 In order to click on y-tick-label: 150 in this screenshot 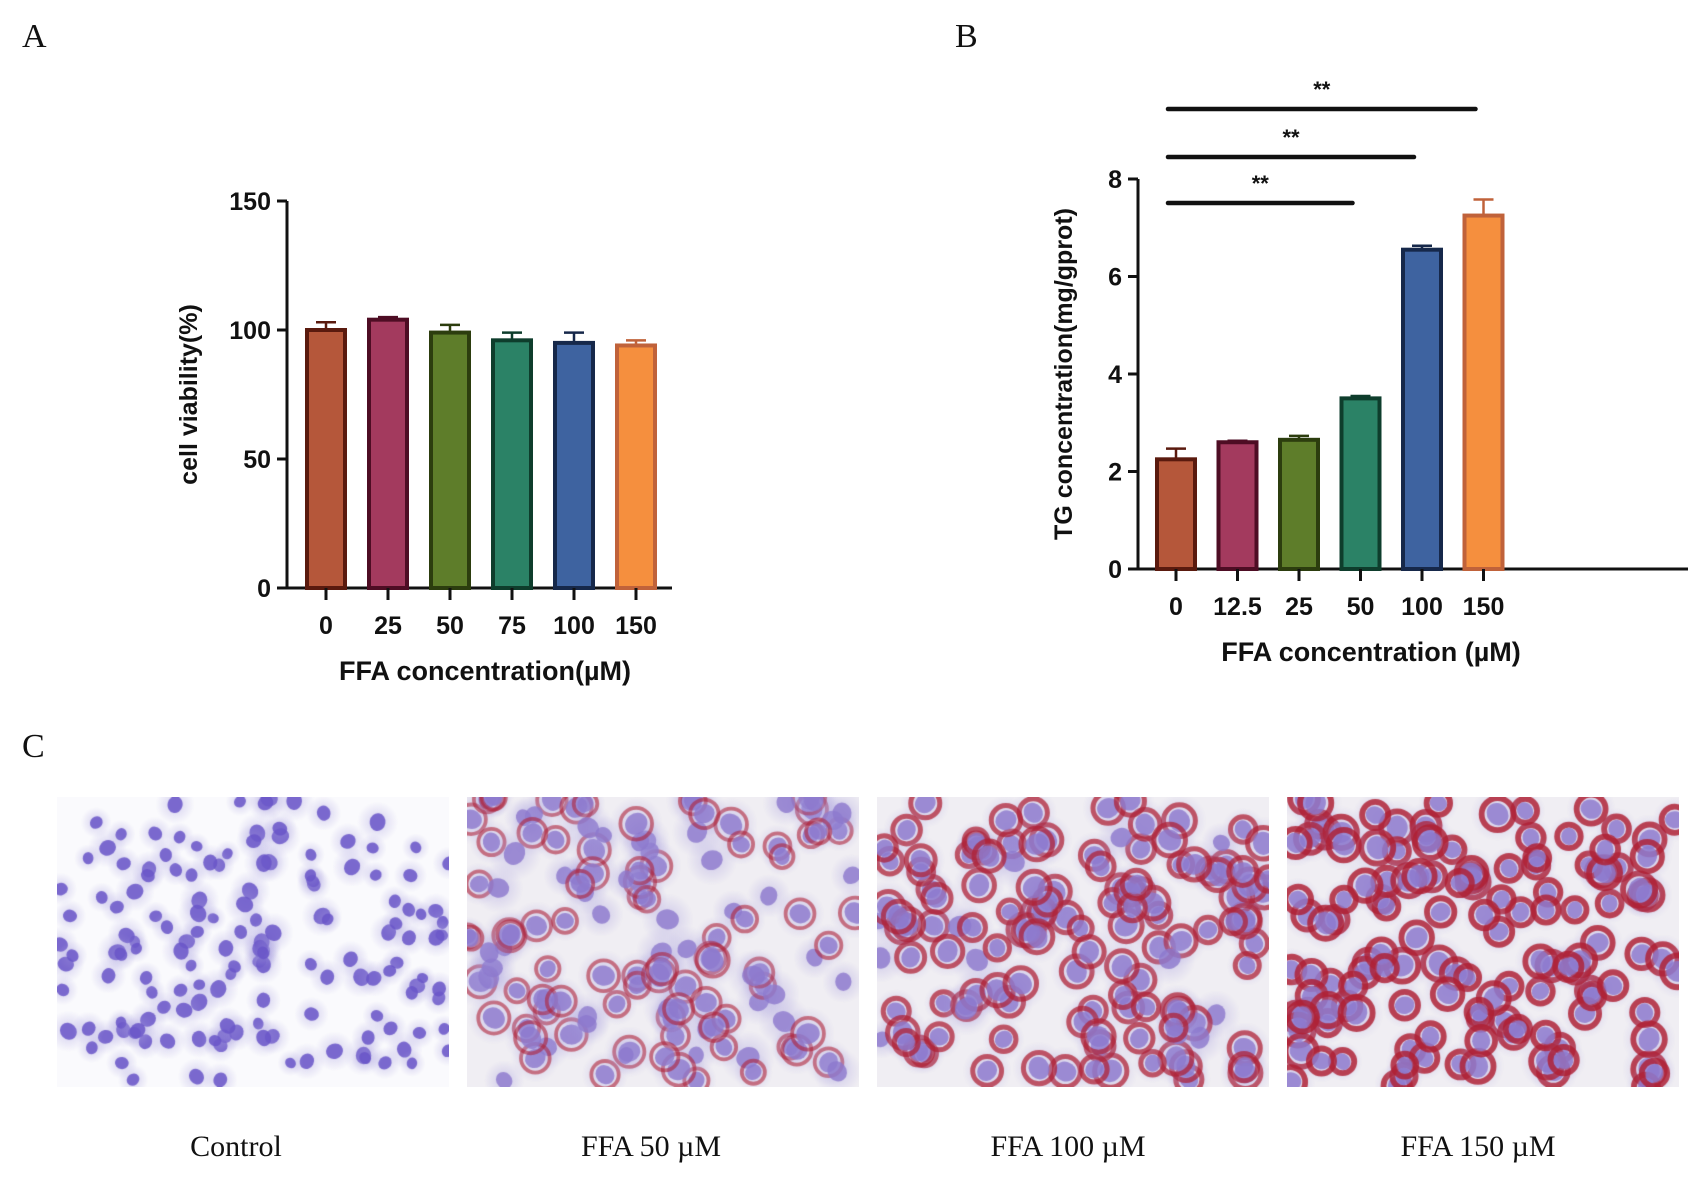, I will do `click(250, 202)`.